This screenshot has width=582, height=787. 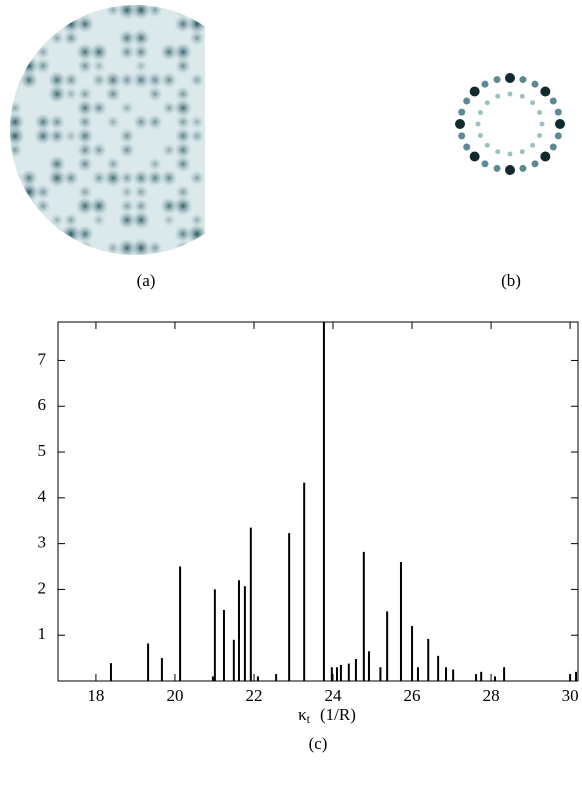 What do you see at coordinates (42, 404) in the screenshot?
I see `y-tick-label: 6` at bounding box center [42, 404].